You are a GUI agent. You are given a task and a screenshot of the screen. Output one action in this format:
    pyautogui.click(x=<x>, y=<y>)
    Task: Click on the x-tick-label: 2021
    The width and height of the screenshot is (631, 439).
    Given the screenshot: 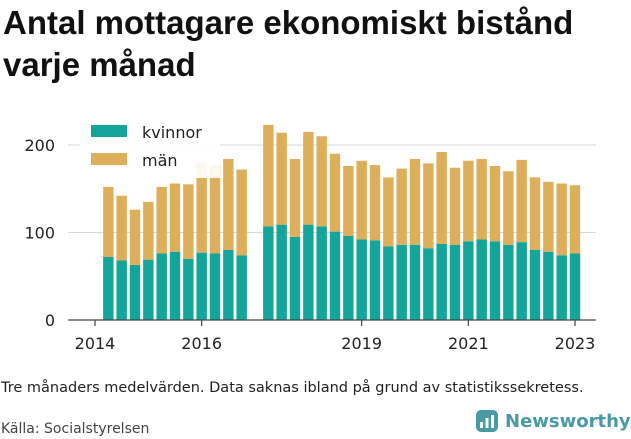 What is the action you would take?
    pyautogui.click(x=468, y=343)
    